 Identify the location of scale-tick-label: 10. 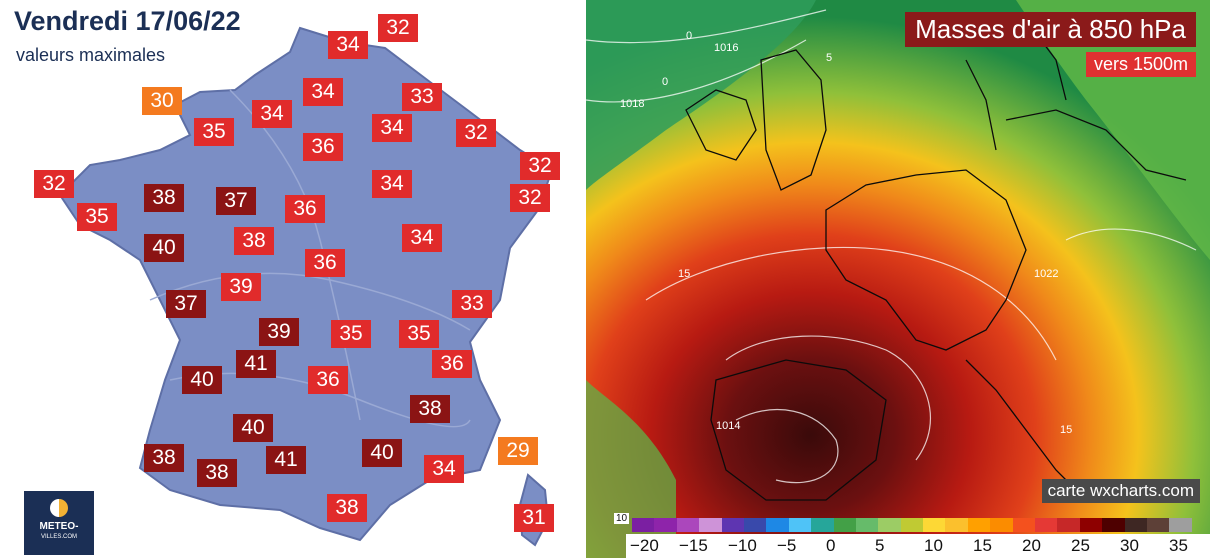
(933, 545).